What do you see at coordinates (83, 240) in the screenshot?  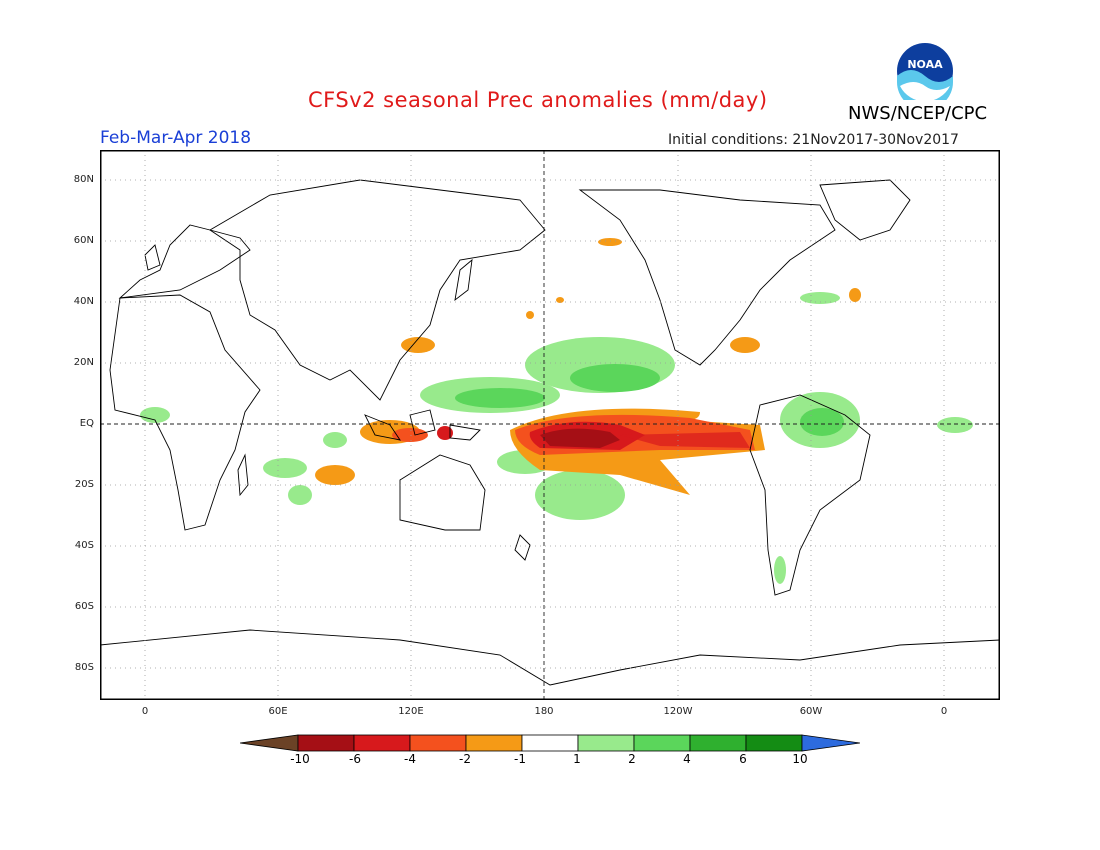 I see `lat-label-60n: 60N` at bounding box center [83, 240].